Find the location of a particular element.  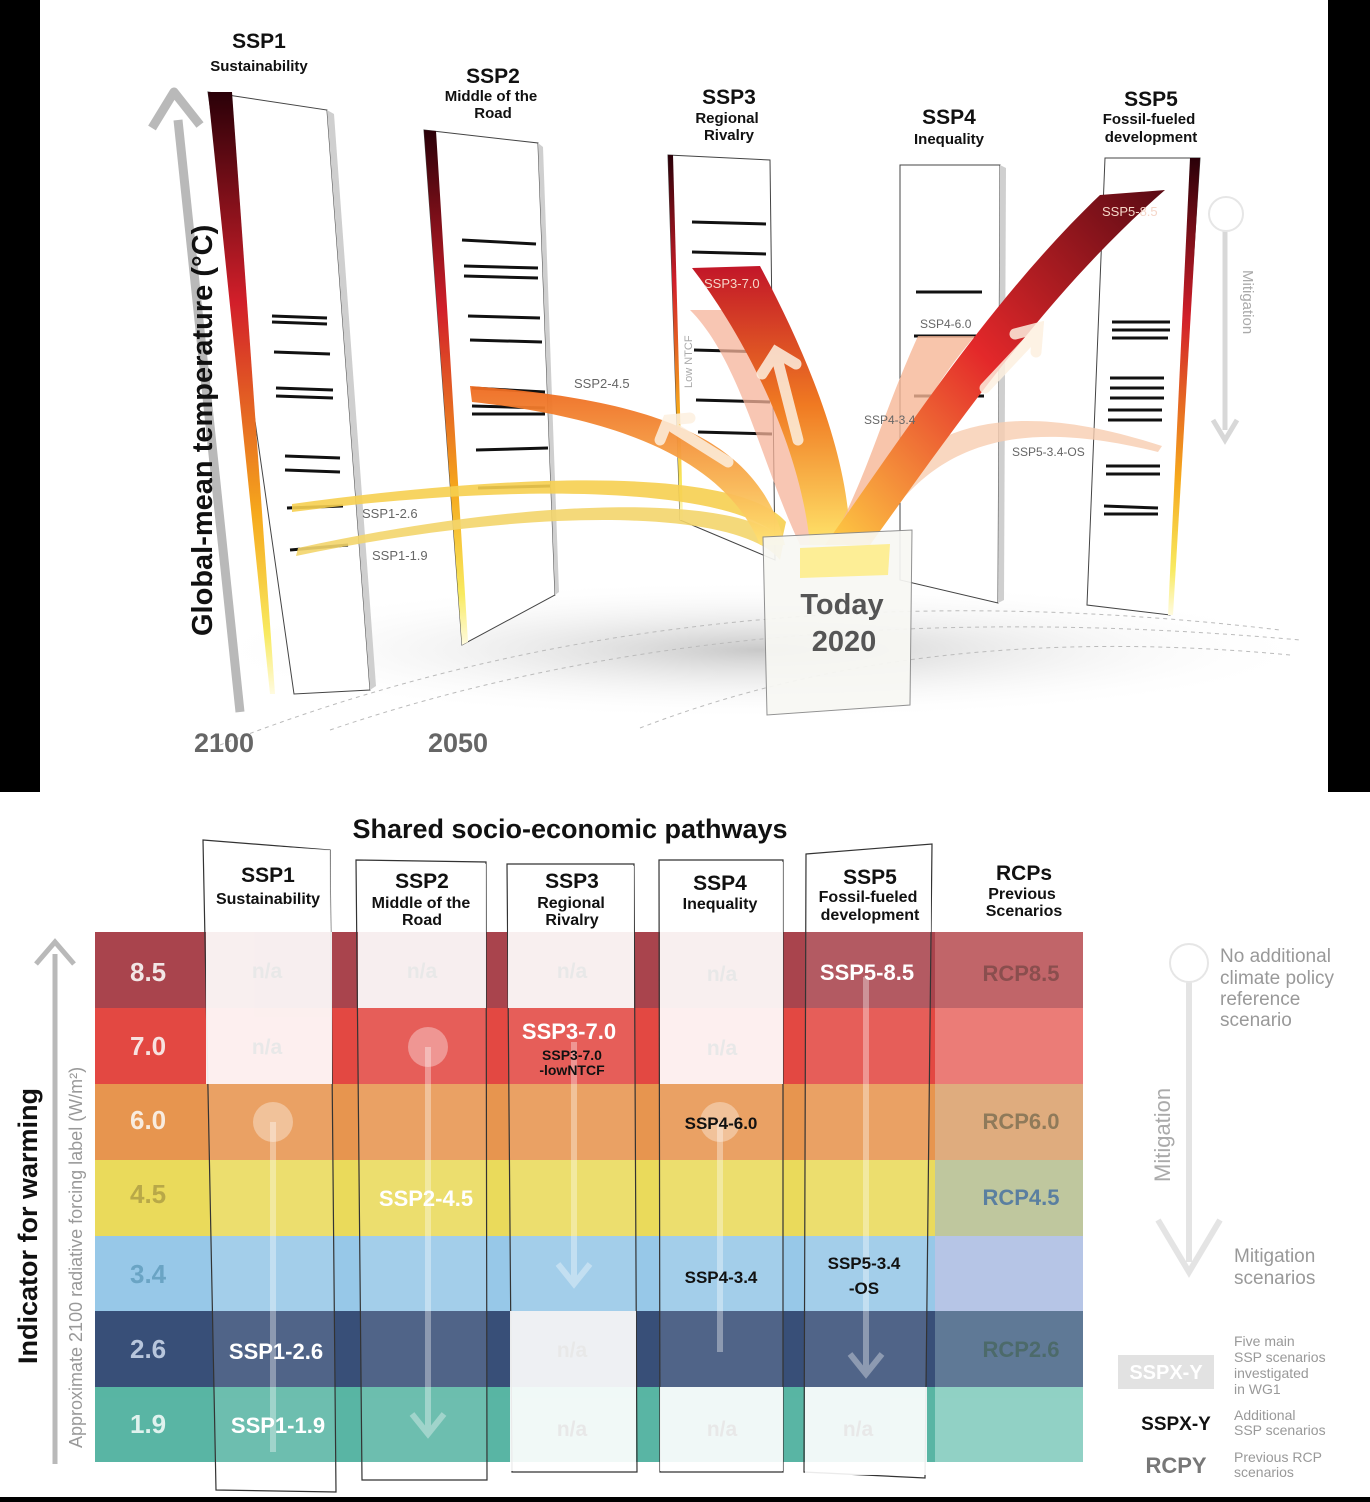

legend-additional-sample: SSPX-Y is located at coordinates (1176, 1424).